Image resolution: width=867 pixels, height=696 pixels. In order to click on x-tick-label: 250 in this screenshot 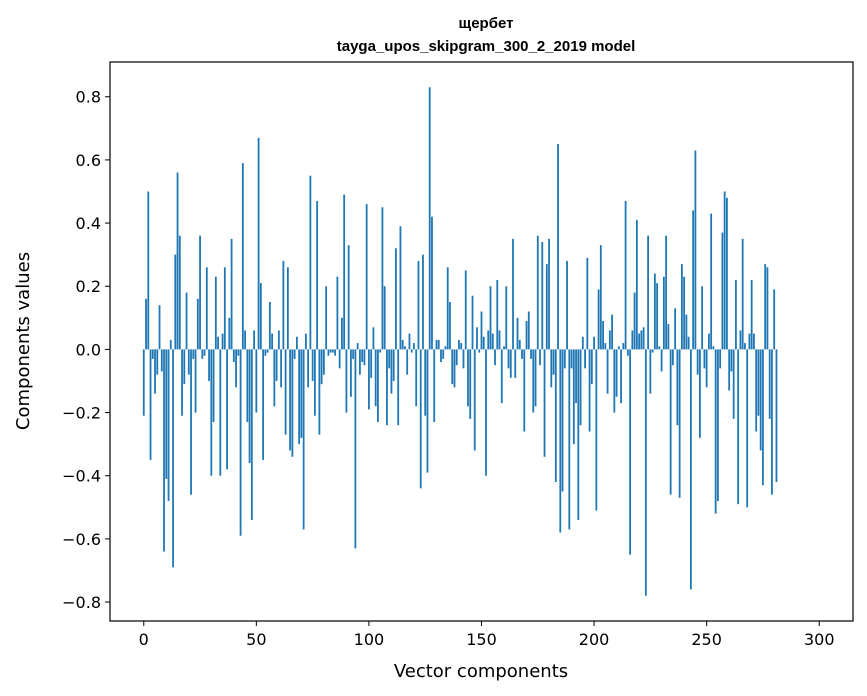, I will do `click(706, 639)`.